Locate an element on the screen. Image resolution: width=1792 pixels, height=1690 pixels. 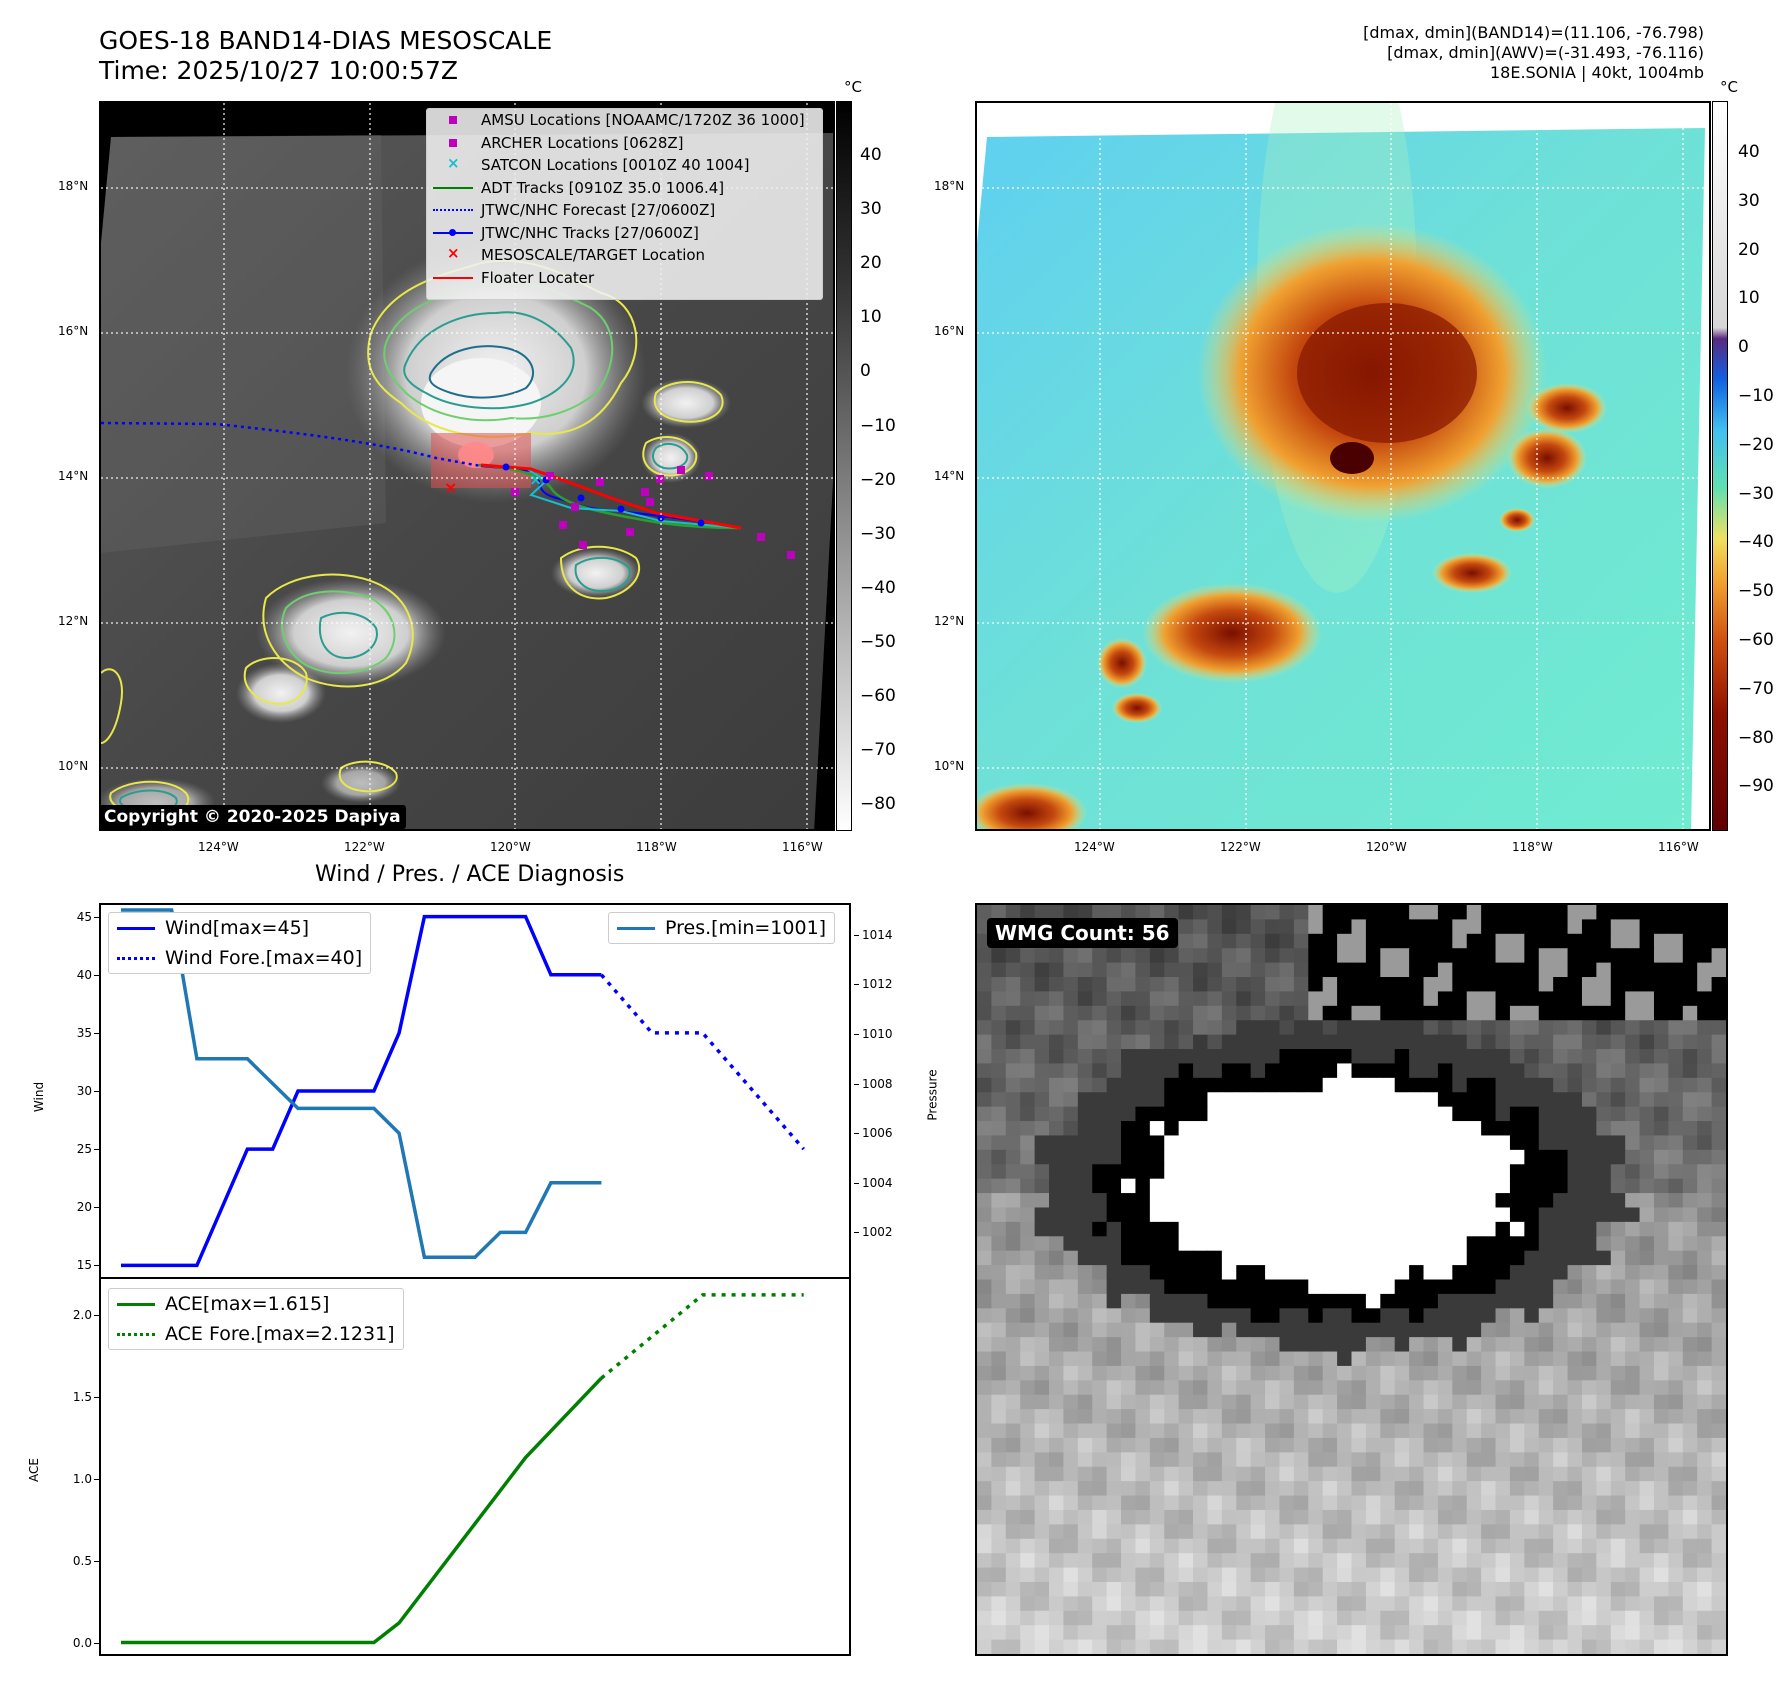
lat-label: 18°N is located at coordinates (73, 186).